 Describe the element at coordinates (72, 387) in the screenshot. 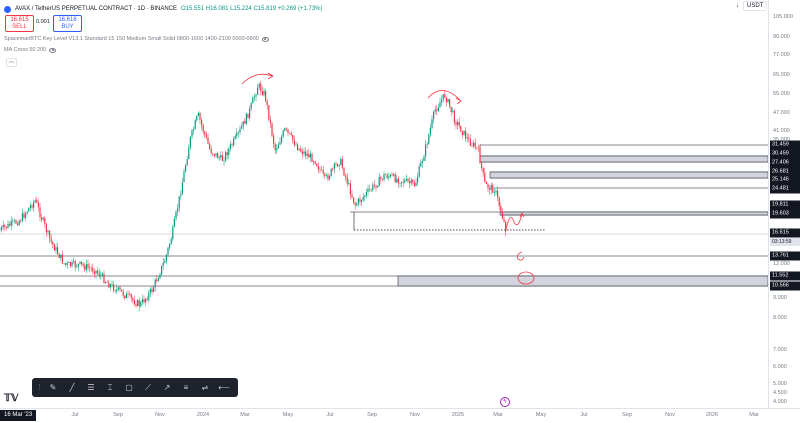

I see `trend-line-icon: ╱` at that location.